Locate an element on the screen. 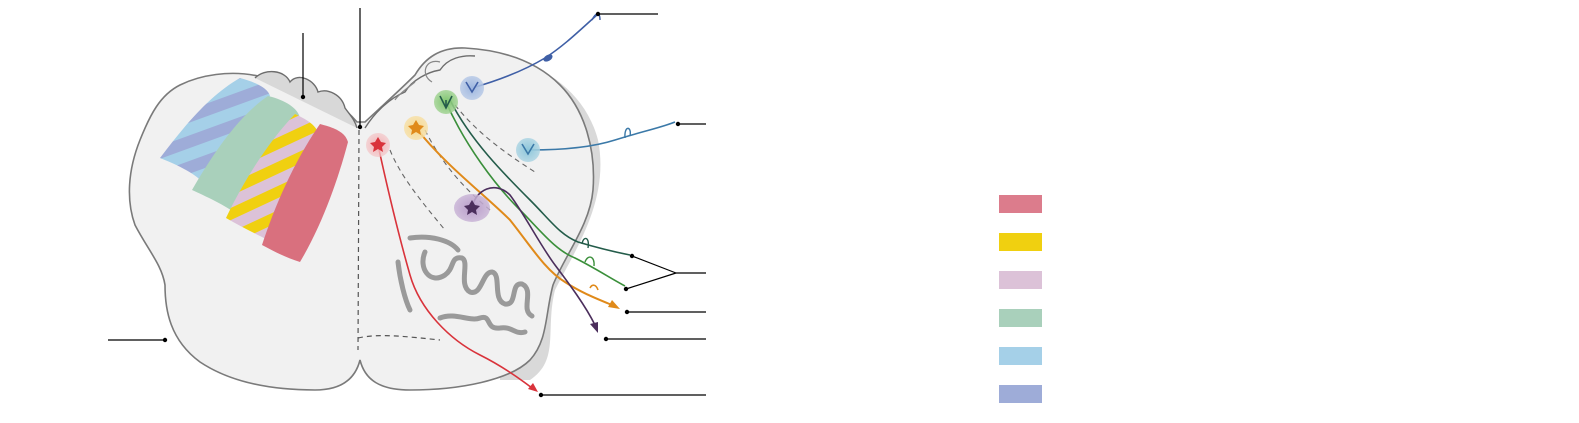  green-neuron is located at coordinates (446, 102).